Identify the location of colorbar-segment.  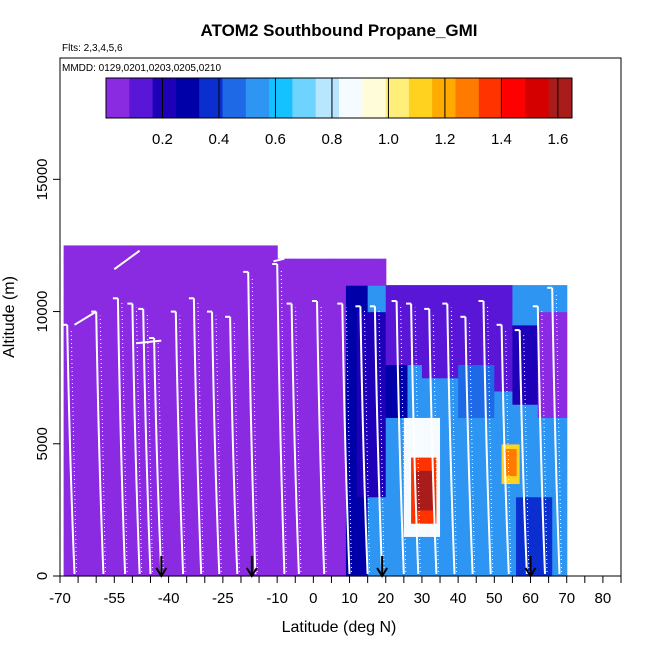
(327, 98).